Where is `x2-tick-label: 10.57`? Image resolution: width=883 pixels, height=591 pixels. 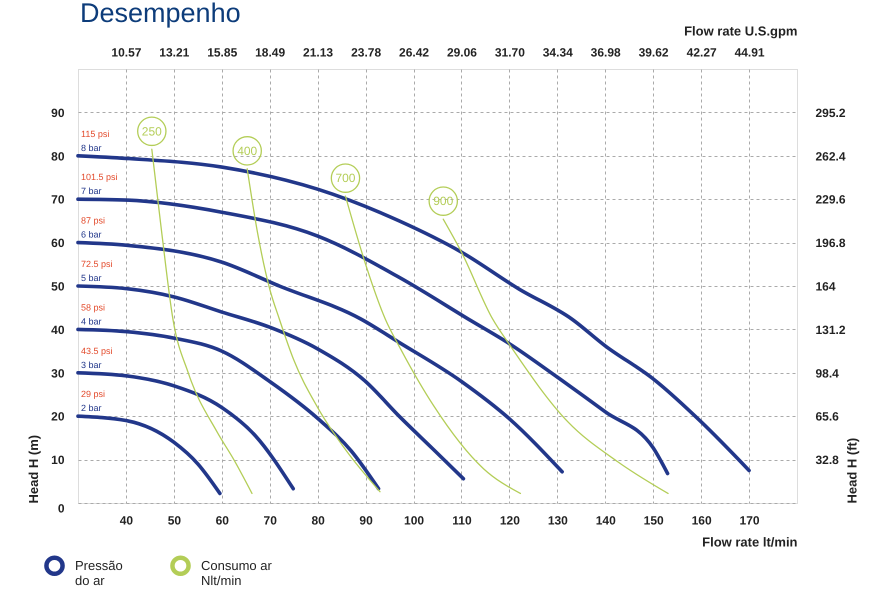
x2-tick-label: 10.57 is located at coordinates (126, 53).